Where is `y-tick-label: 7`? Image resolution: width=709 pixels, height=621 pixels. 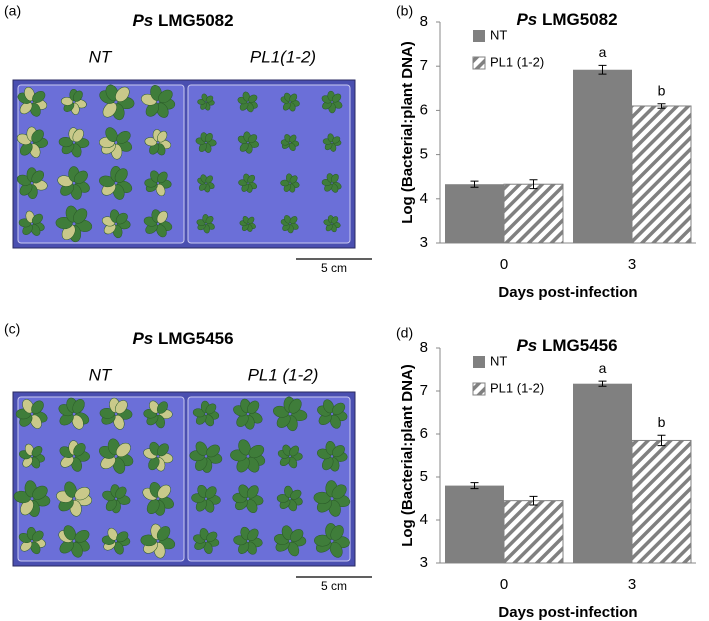 y-tick-label: 7 is located at coordinates (424, 390).